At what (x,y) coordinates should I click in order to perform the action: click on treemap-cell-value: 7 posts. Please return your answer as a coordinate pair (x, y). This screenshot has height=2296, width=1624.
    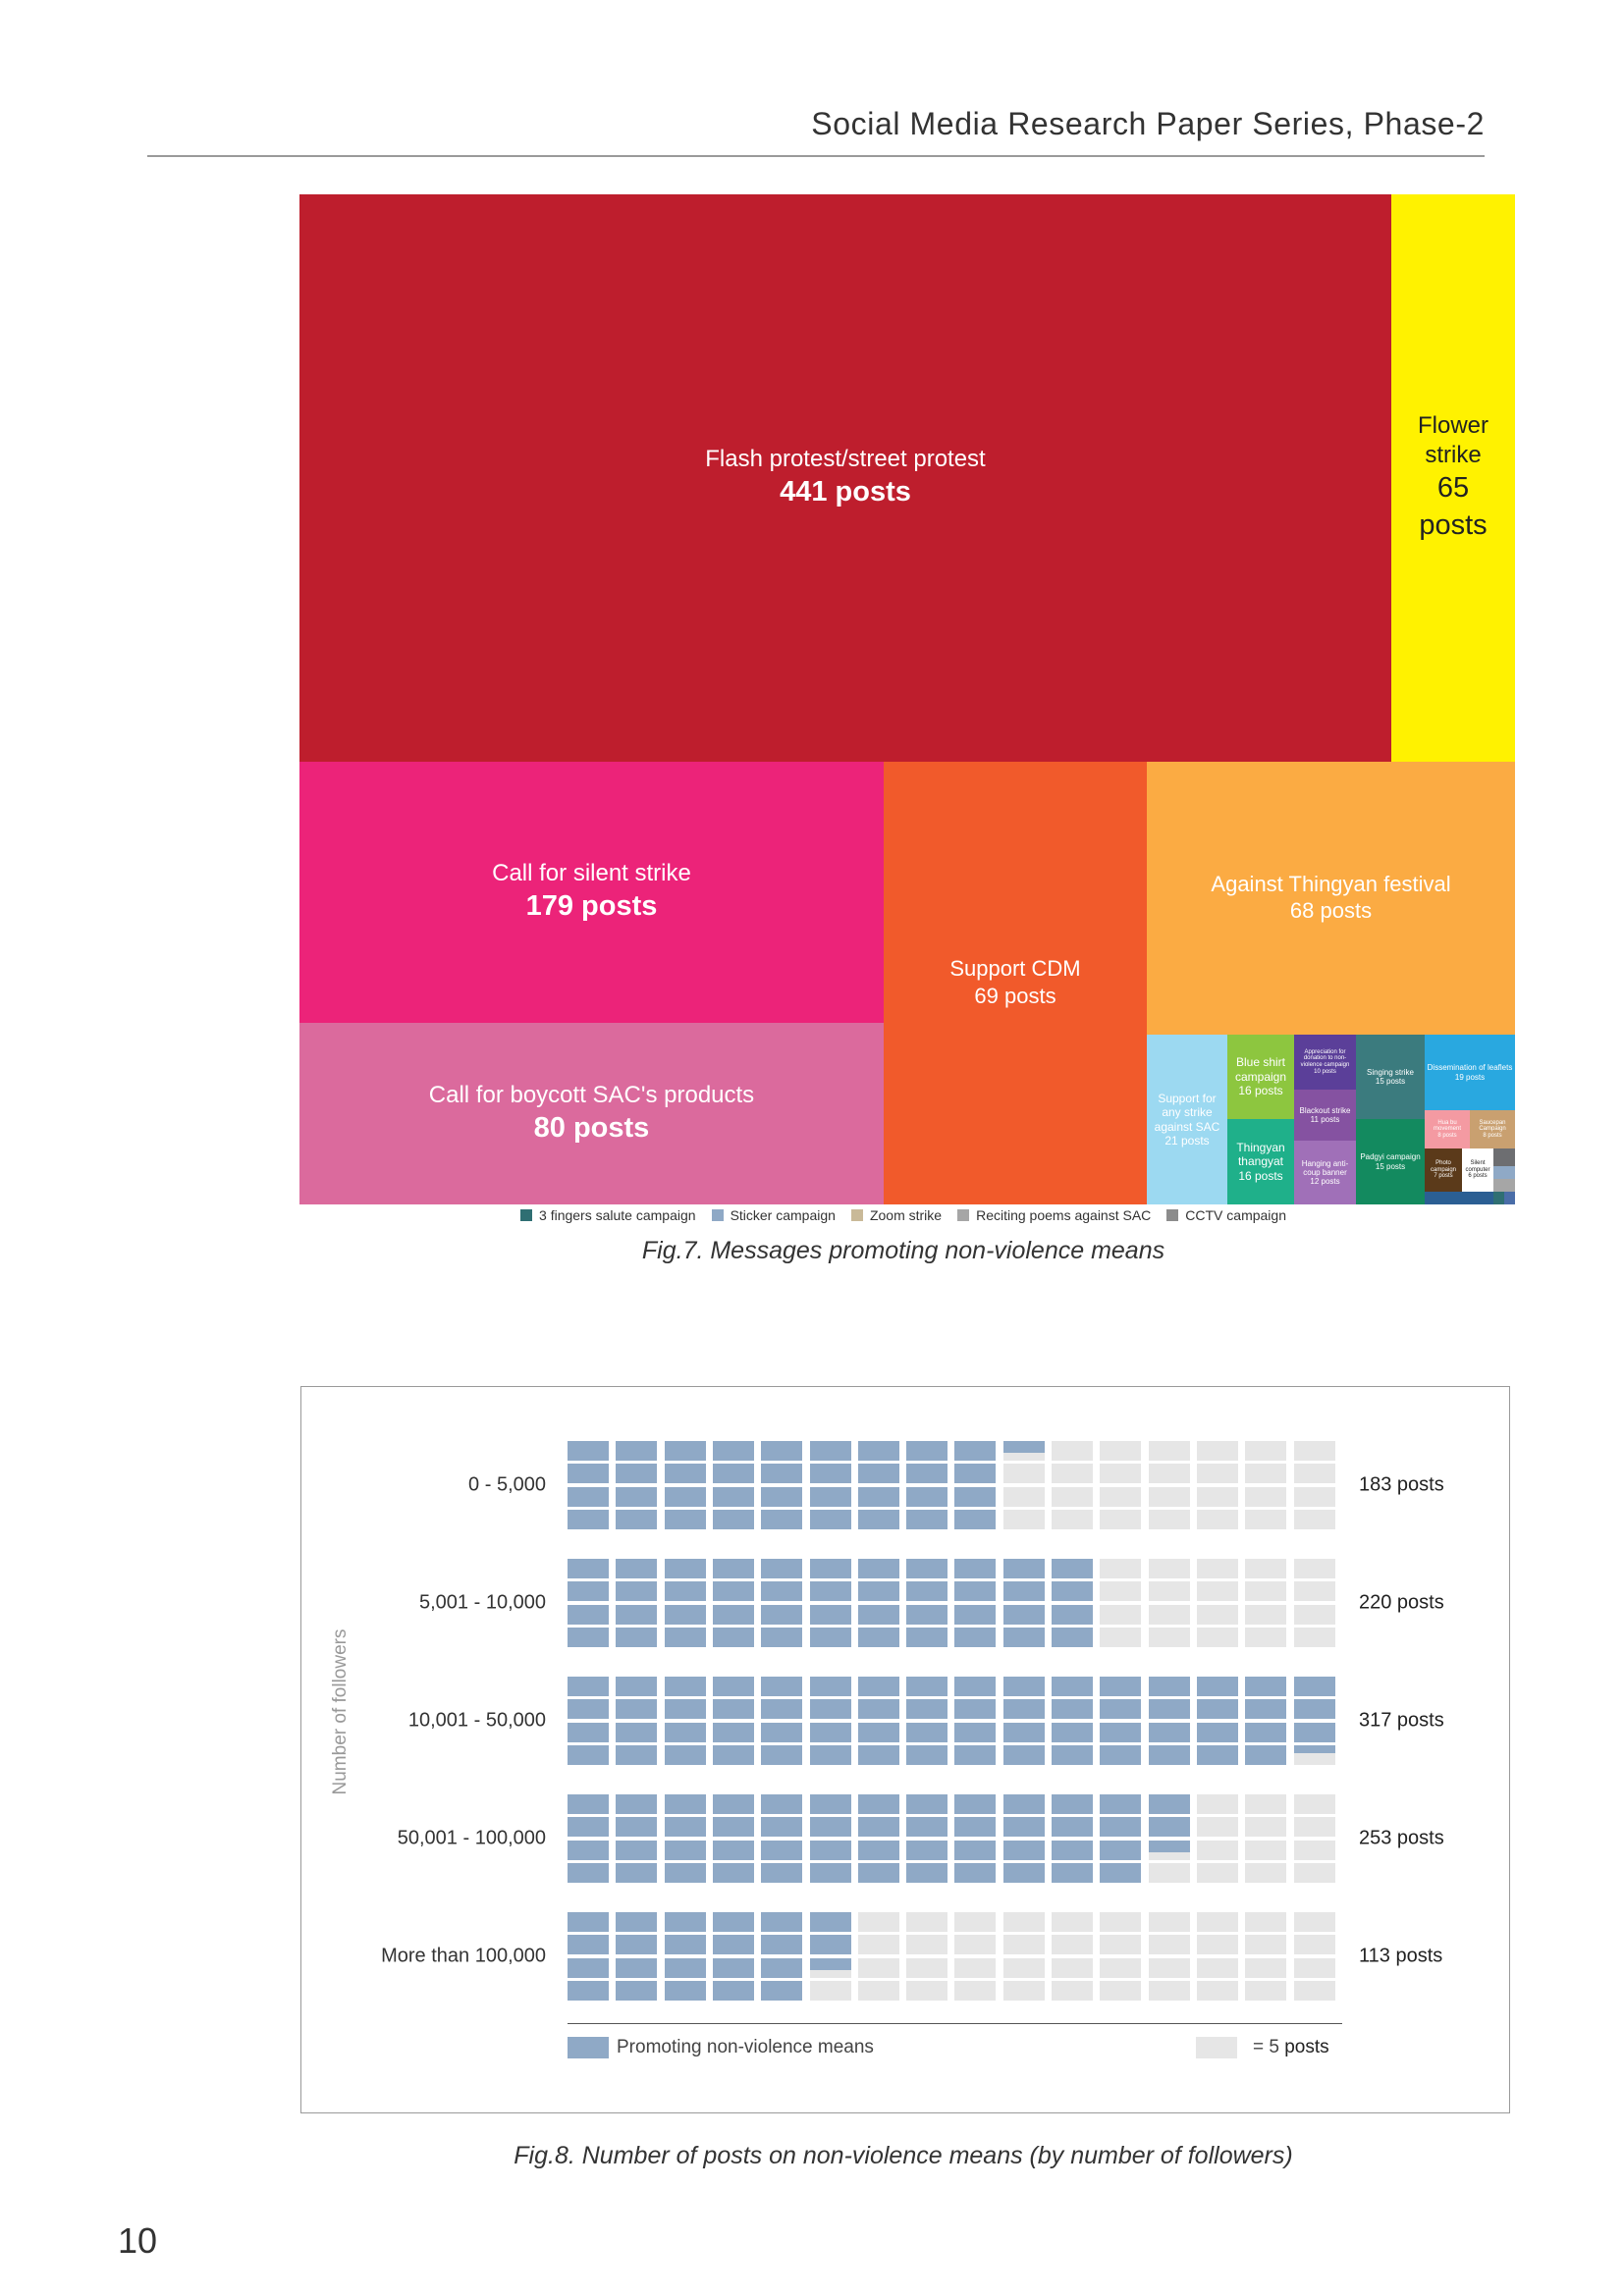
    Looking at the image, I should click on (1443, 1176).